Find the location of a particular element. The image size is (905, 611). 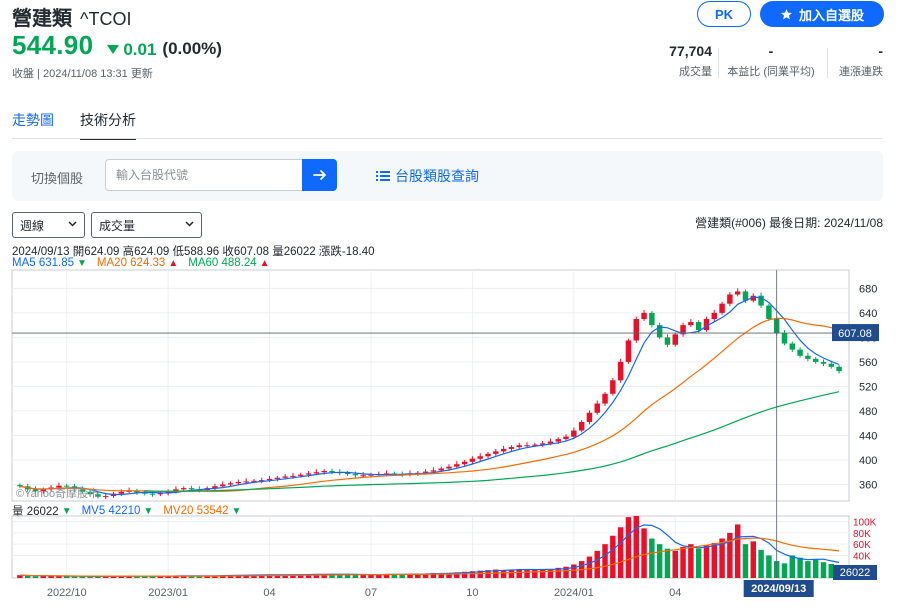

ma60-legend: MA60 488.24 ▲ is located at coordinates (228, 263).